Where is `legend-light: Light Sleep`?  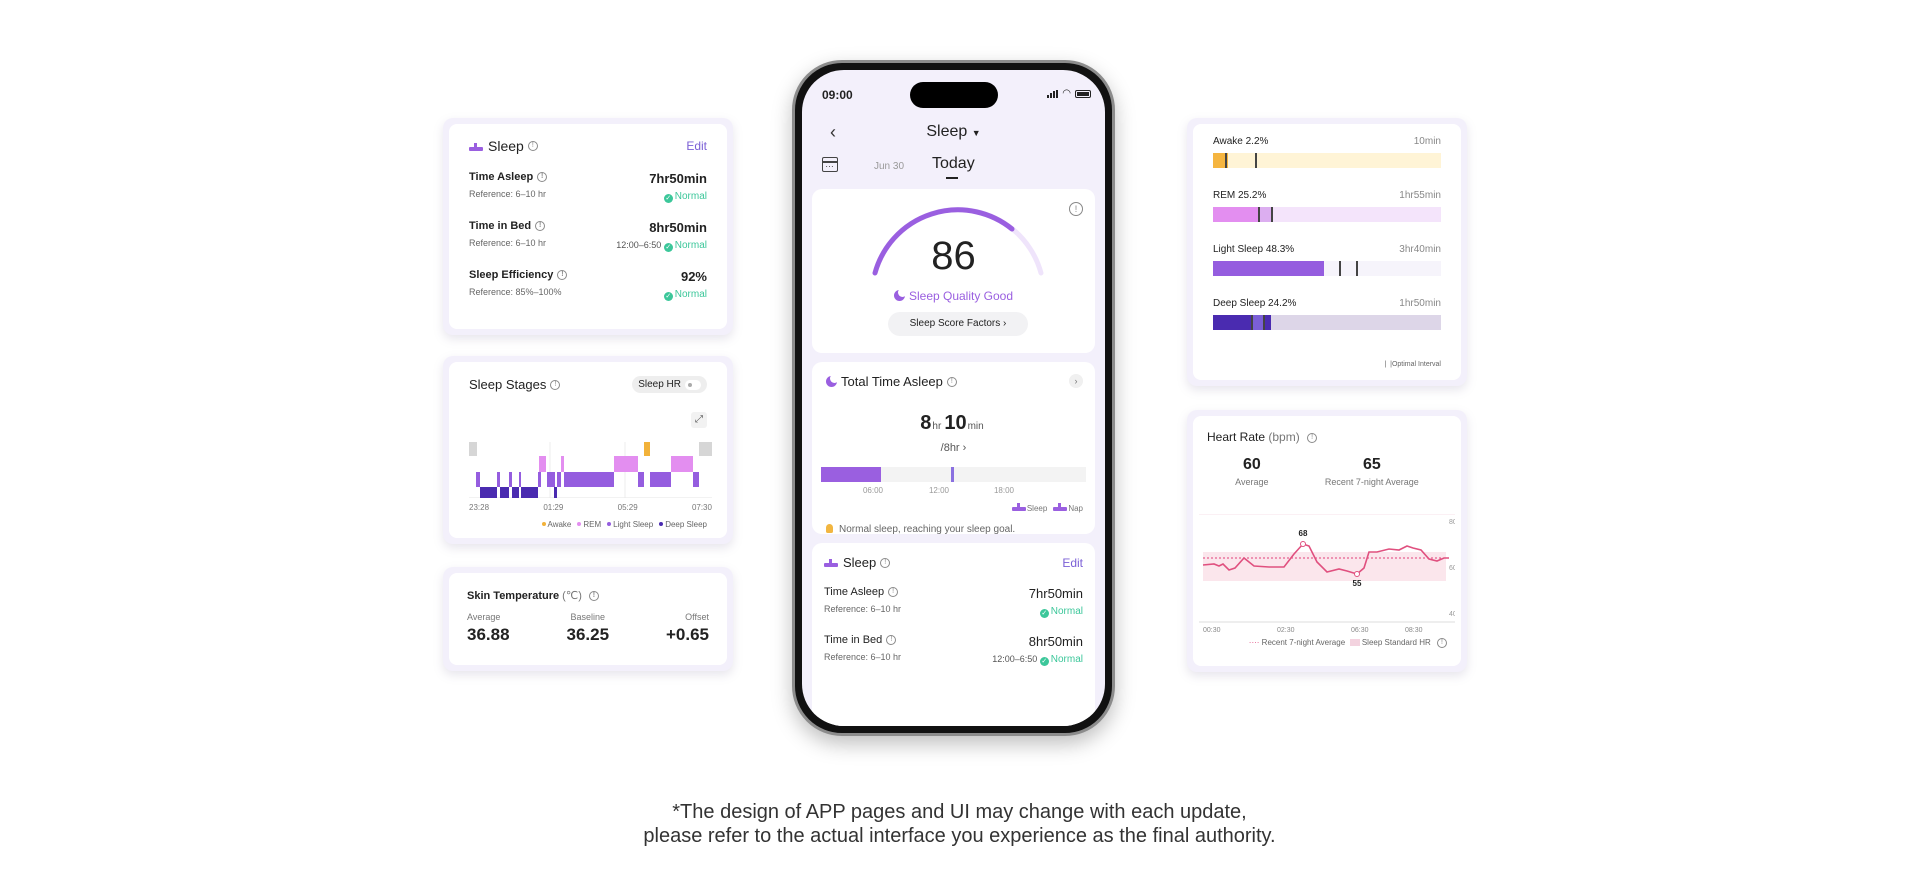 legend-light: Light Sleep is located at coordinates (630, 524).